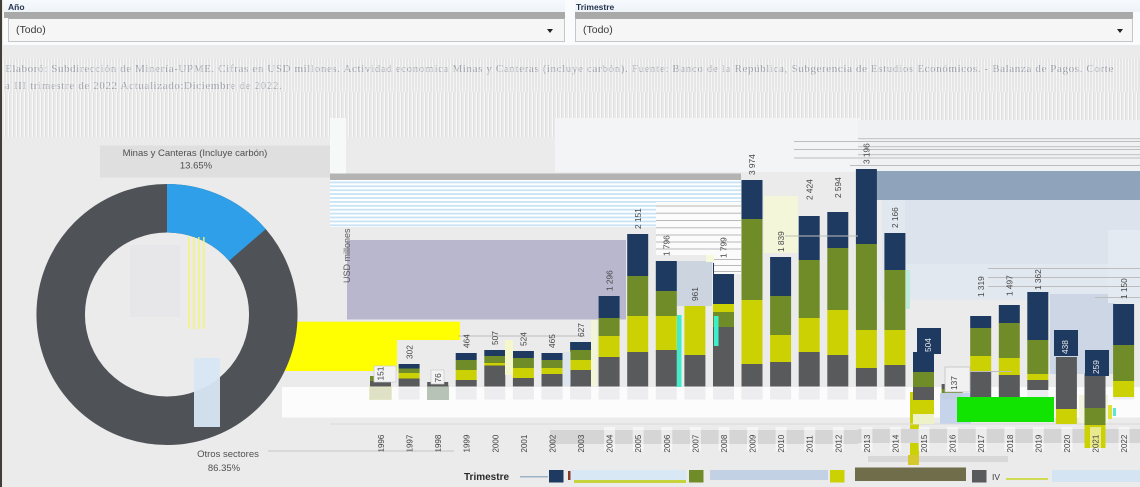  I want to click on svg-text: 302, so click(409, 352).